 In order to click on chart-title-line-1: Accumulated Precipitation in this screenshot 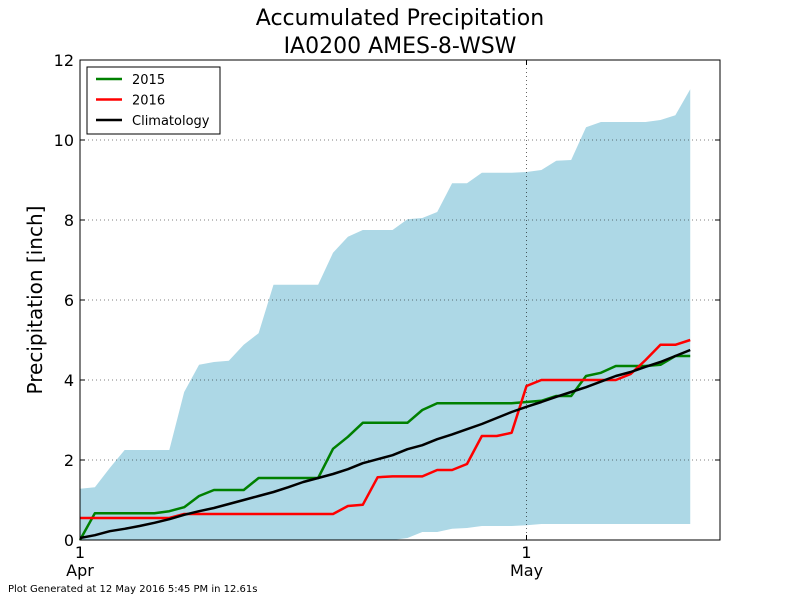, I will do `click(400, 18)`.